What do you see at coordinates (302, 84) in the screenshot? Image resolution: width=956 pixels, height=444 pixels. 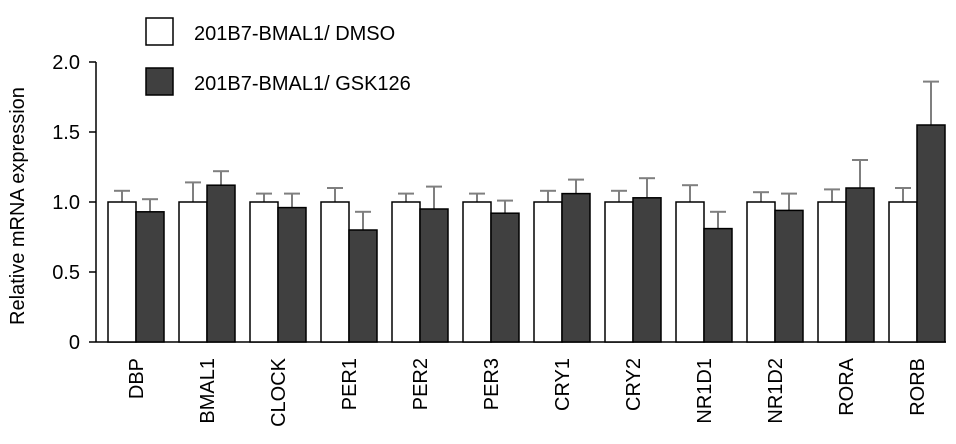 I see `legend-label-gsk126: 201B7-BMAL1/ GSK126` at bounding box center [302, 84].